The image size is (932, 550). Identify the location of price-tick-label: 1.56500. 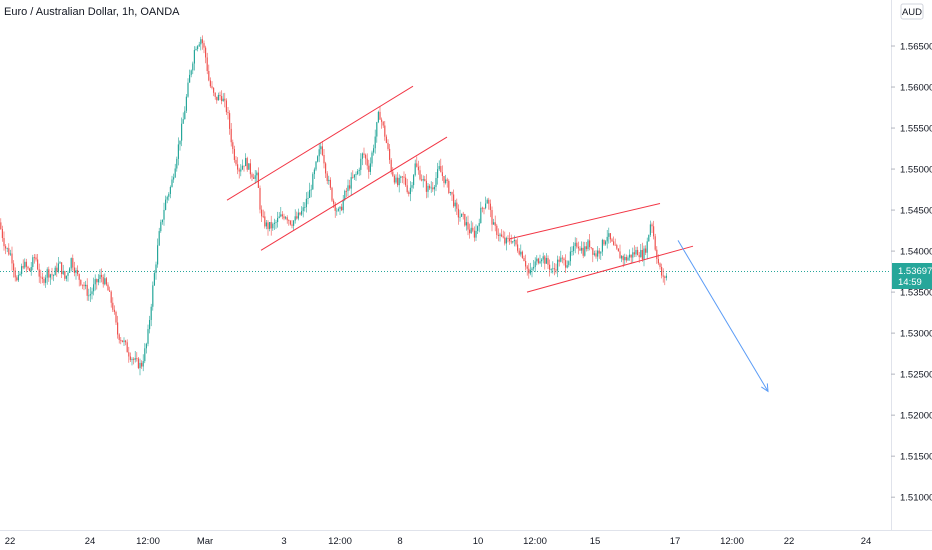
(916, 47).